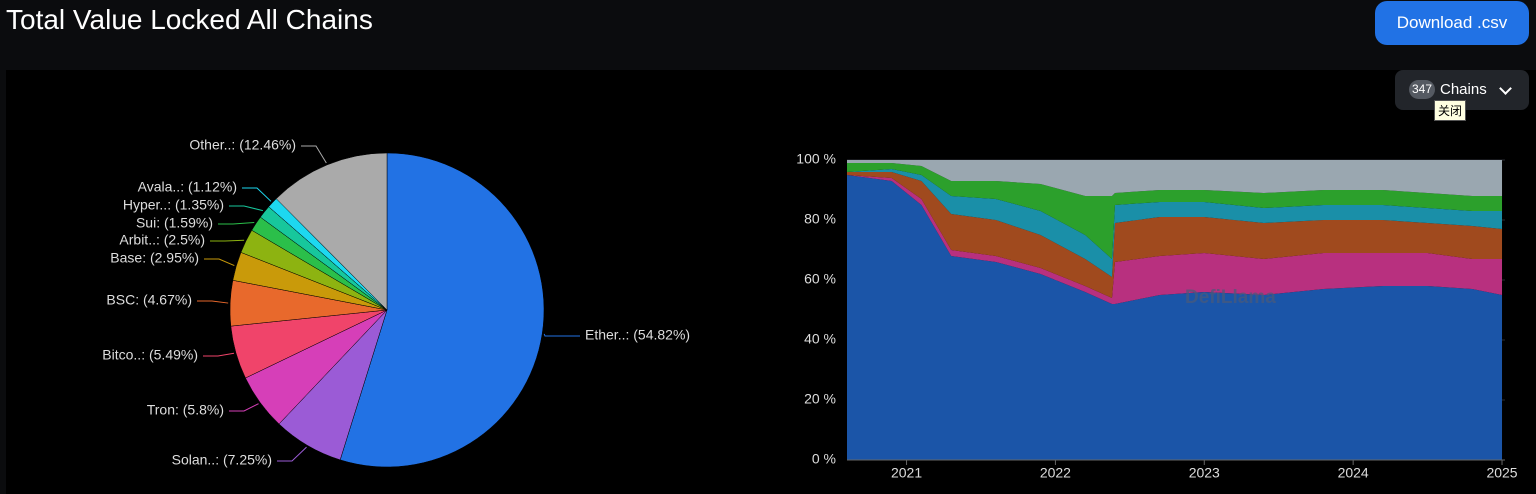 The width and height of the screenshot is (1536, 494). Describe the element at coordinates (1505, 88) in the screenshot. I see `chevron` at that location.